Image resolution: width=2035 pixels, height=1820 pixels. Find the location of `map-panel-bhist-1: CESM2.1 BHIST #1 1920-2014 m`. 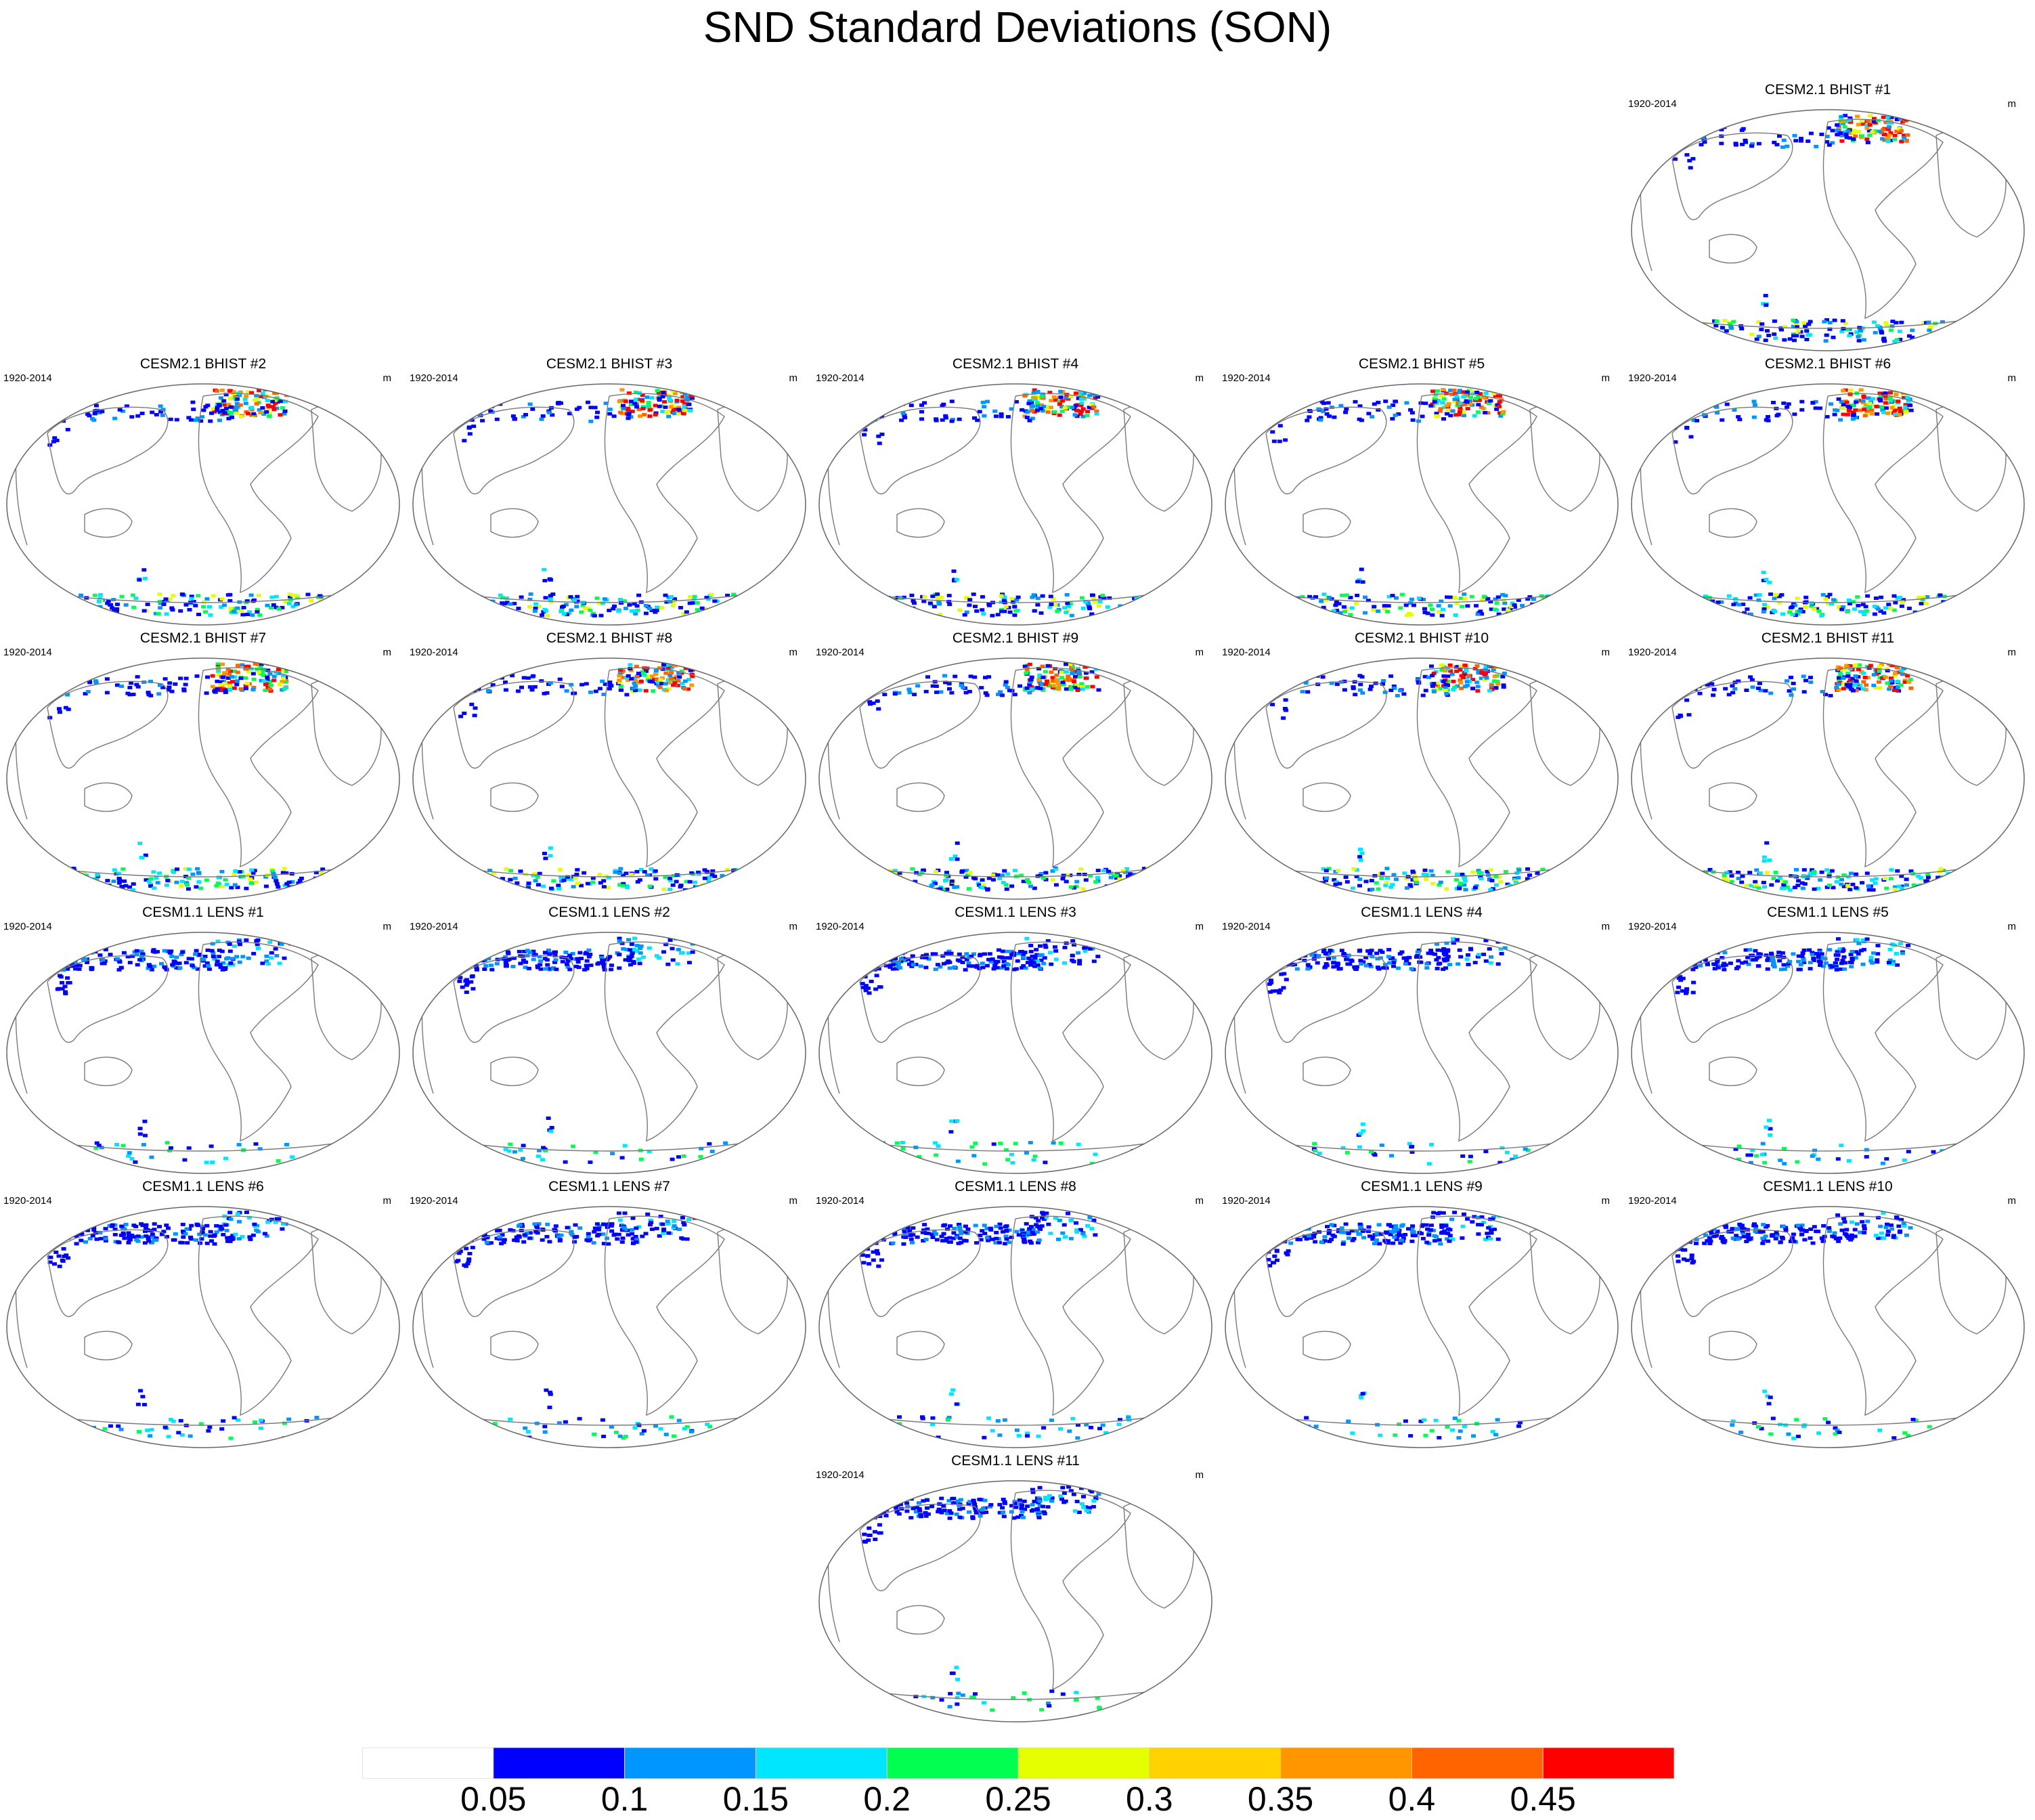

map-panel-bhist-1: CESM2.1 BHIST #1 1920-2014 m is located at coordinates (1828, 216).